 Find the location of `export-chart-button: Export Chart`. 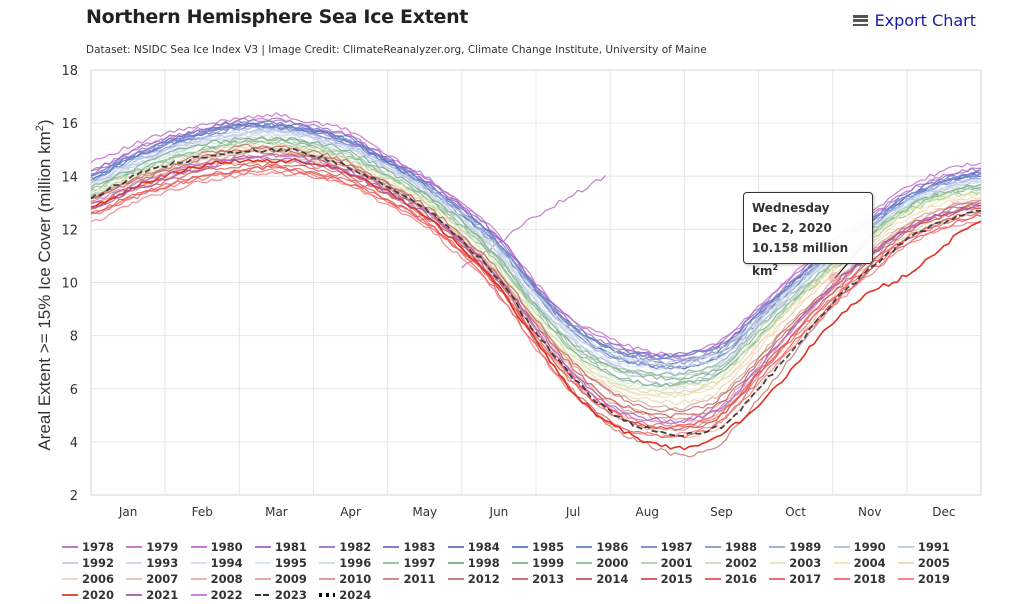

export-chart-button: Export Chart is located at coordinates (914, 20).